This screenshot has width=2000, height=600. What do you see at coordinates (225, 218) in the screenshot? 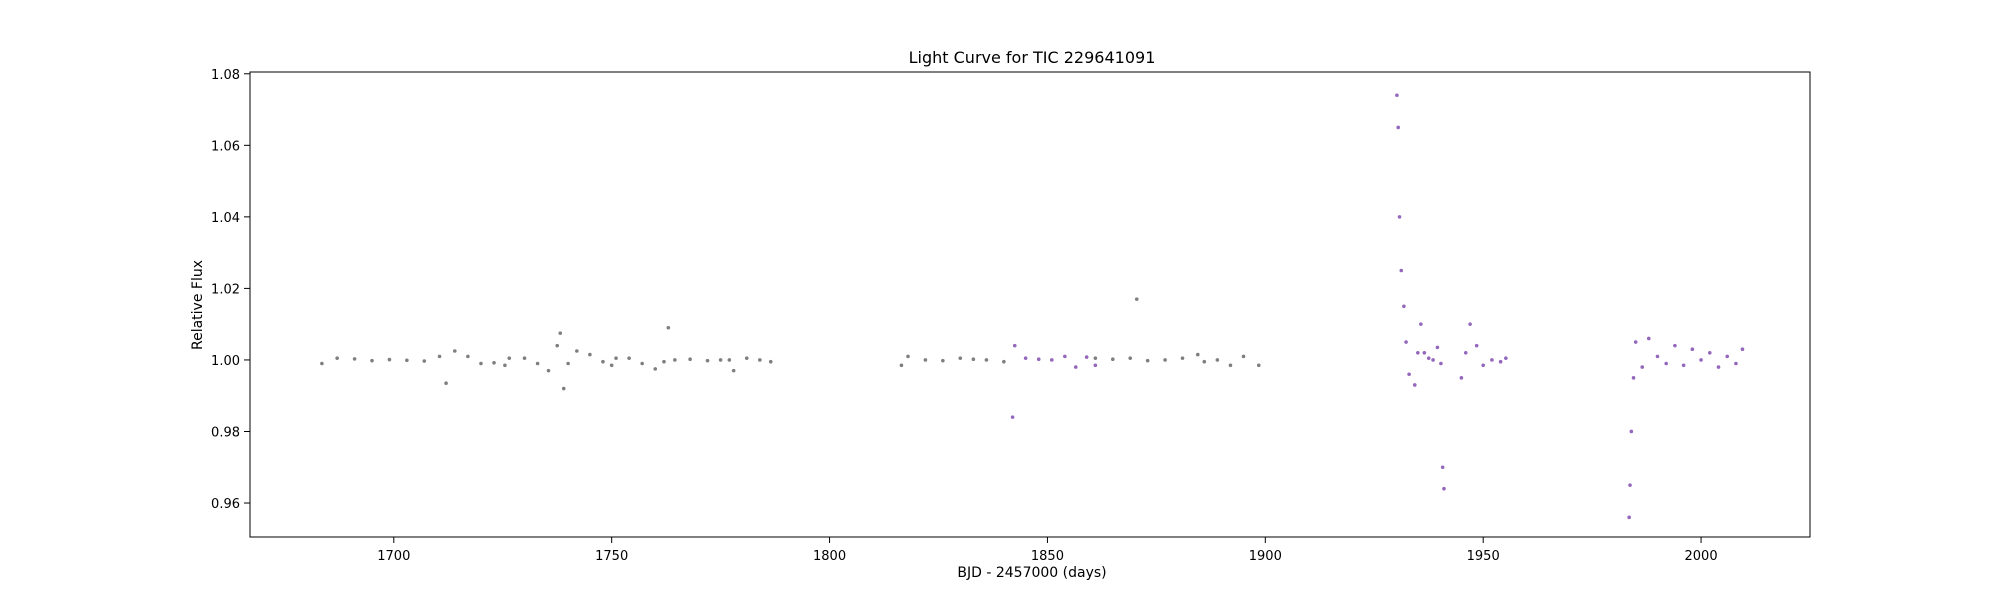
I see `y-tick-label: 1.04` at bounding box center [225, 218].